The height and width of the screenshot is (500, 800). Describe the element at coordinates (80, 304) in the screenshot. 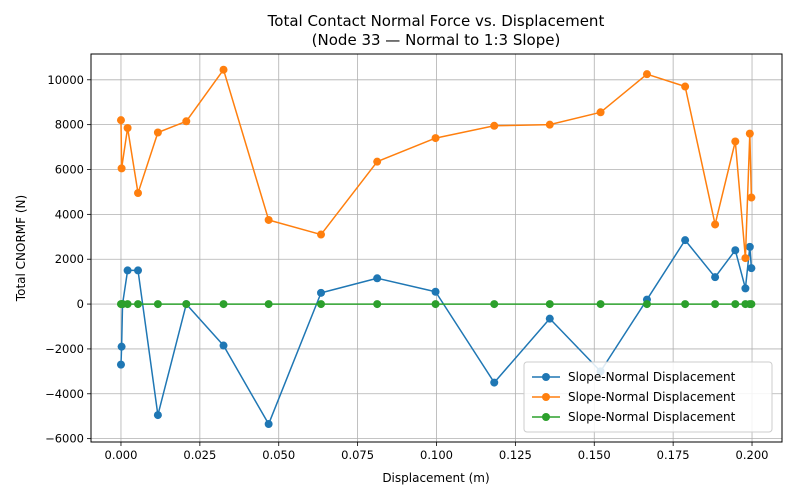

I see `y-tick-label: 0` at that location.